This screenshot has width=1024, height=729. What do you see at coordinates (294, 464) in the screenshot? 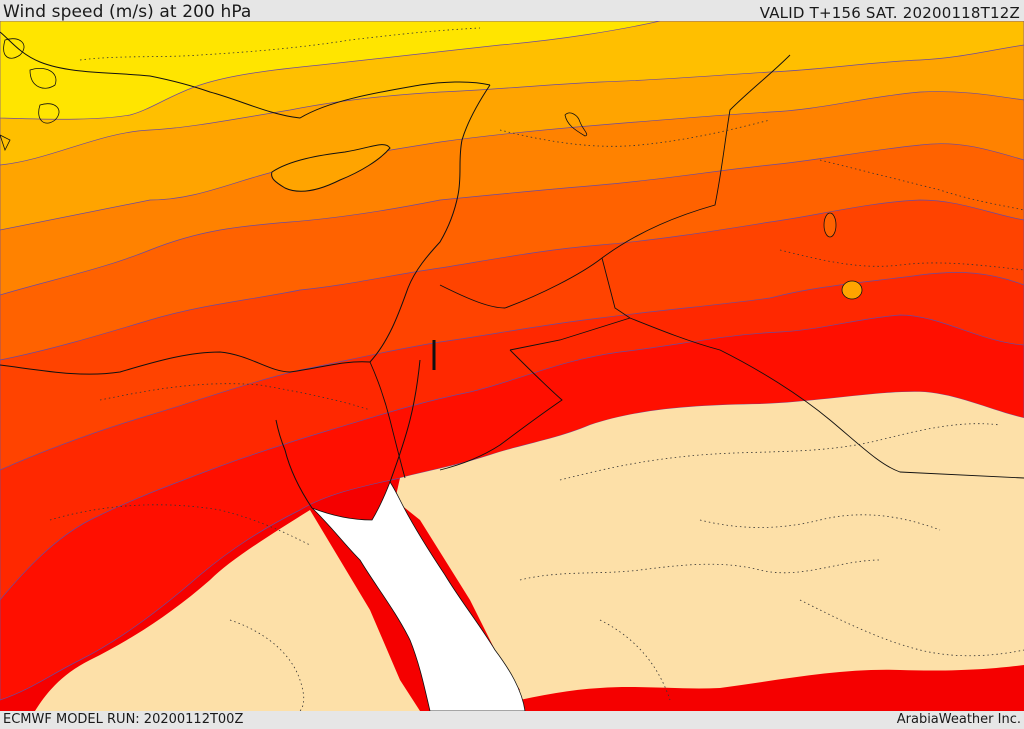
I see `gulf-suez` at bounding box center [294, 464].